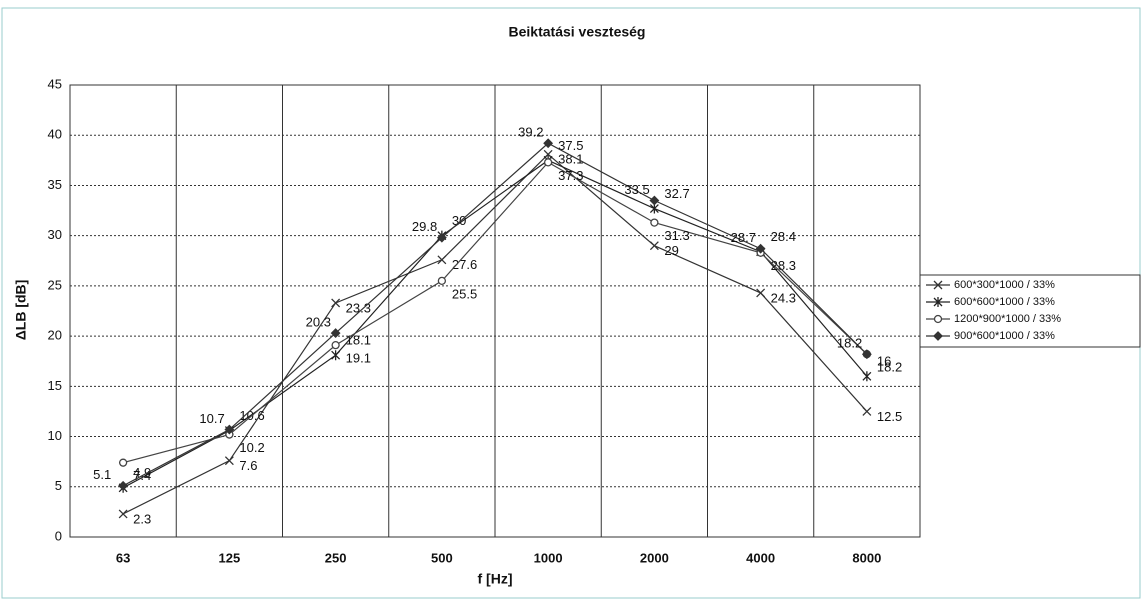 This screenshot has height=602, width=1144. What do you see at coordinates (55, 335) in the screenshot?
I see `y-tick-label: 20` at bounding box center [55, 335].